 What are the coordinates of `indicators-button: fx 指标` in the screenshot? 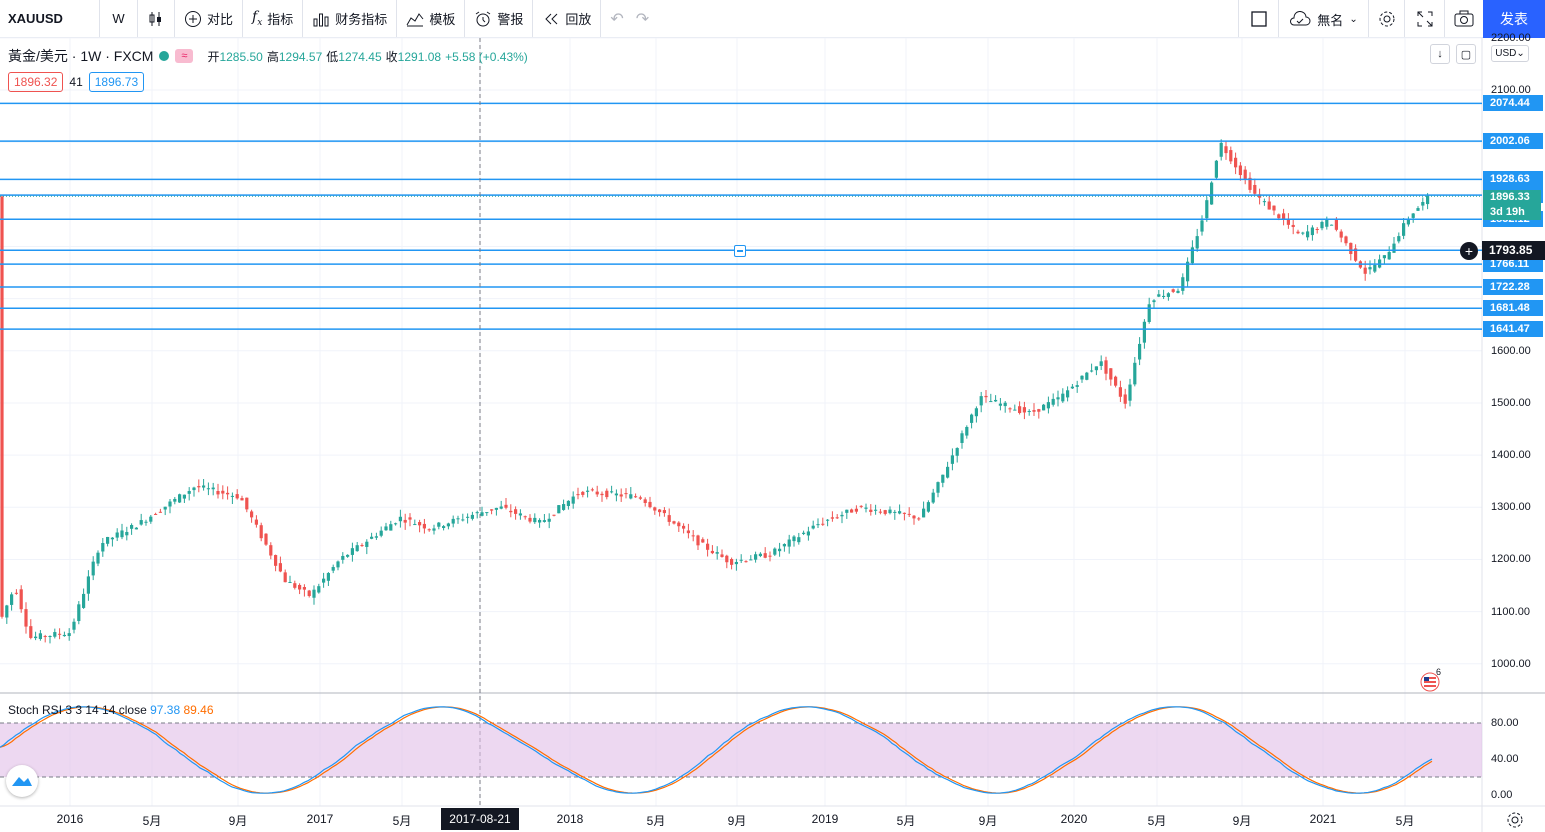 It's located at (273, 19).